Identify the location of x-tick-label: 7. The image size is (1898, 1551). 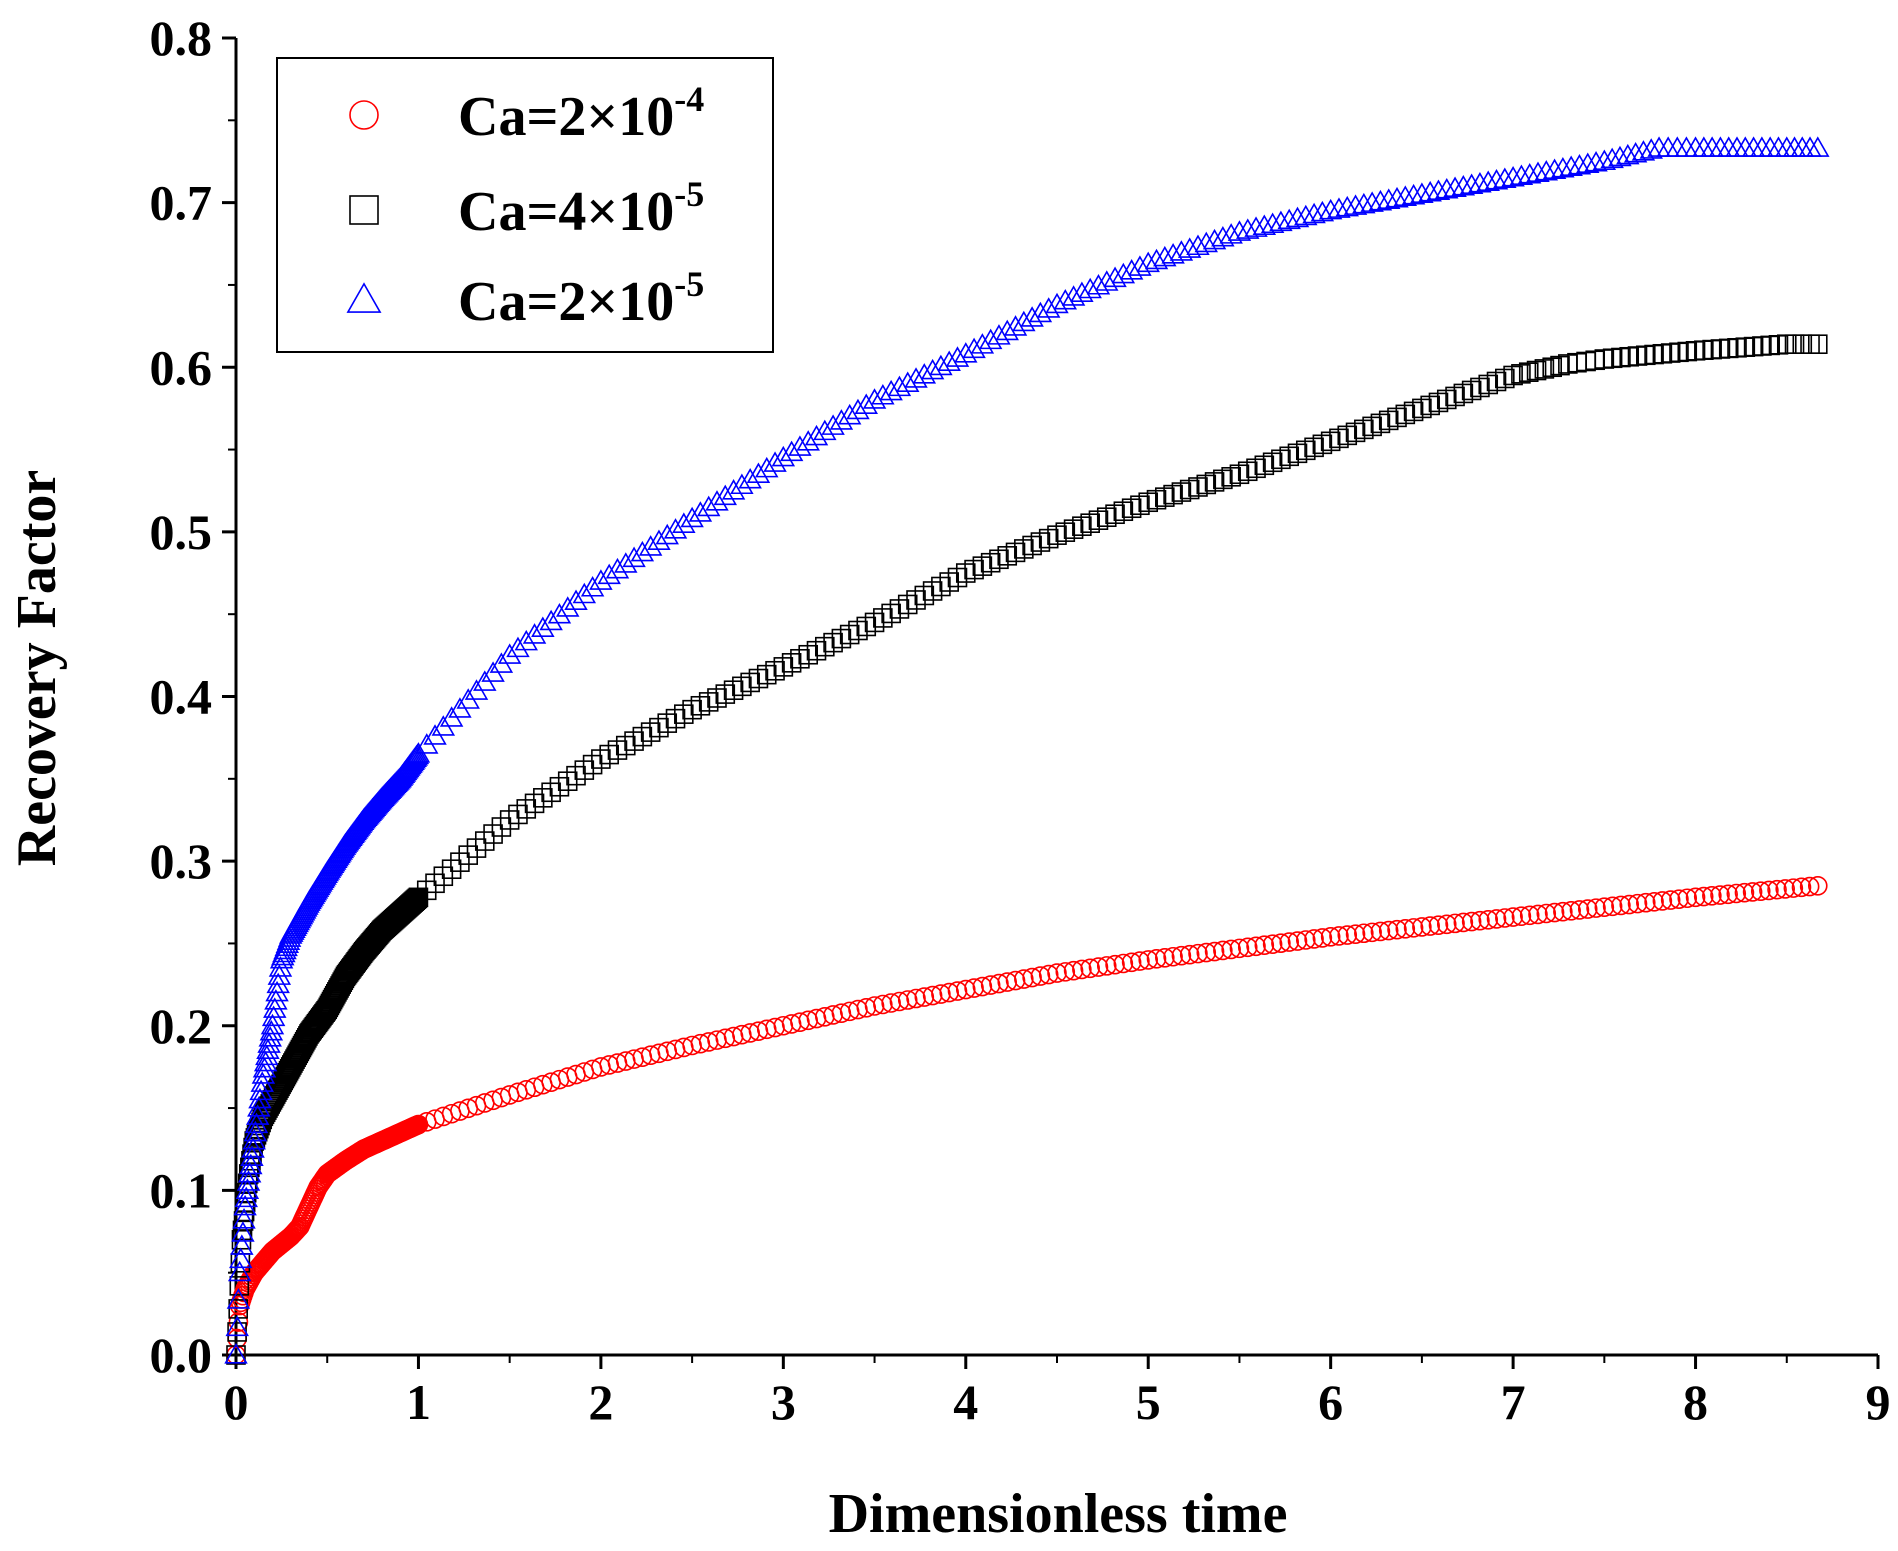
(1513, 1402).